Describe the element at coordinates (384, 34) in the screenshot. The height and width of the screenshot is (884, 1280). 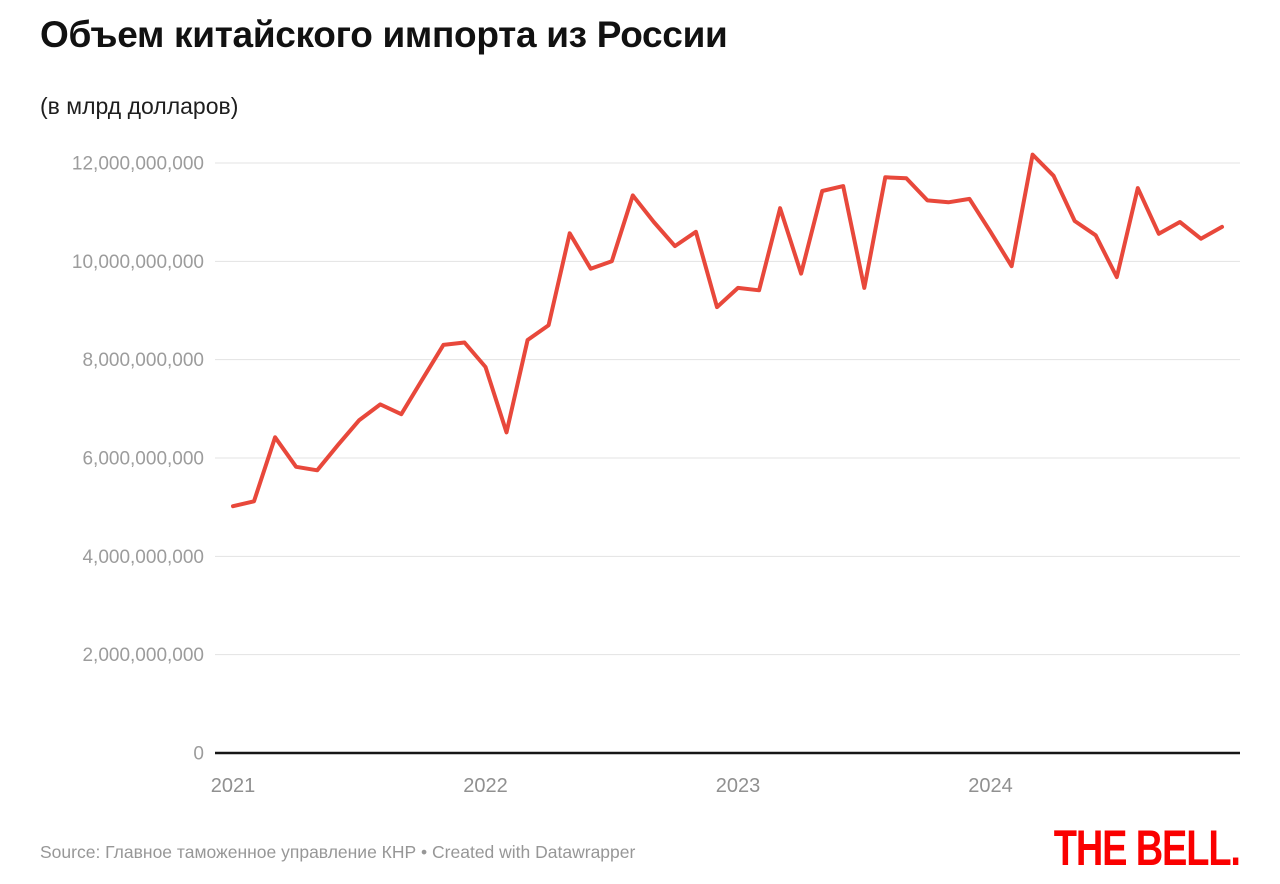
I see `page-title: Объем китайского импорта из России` at that location.